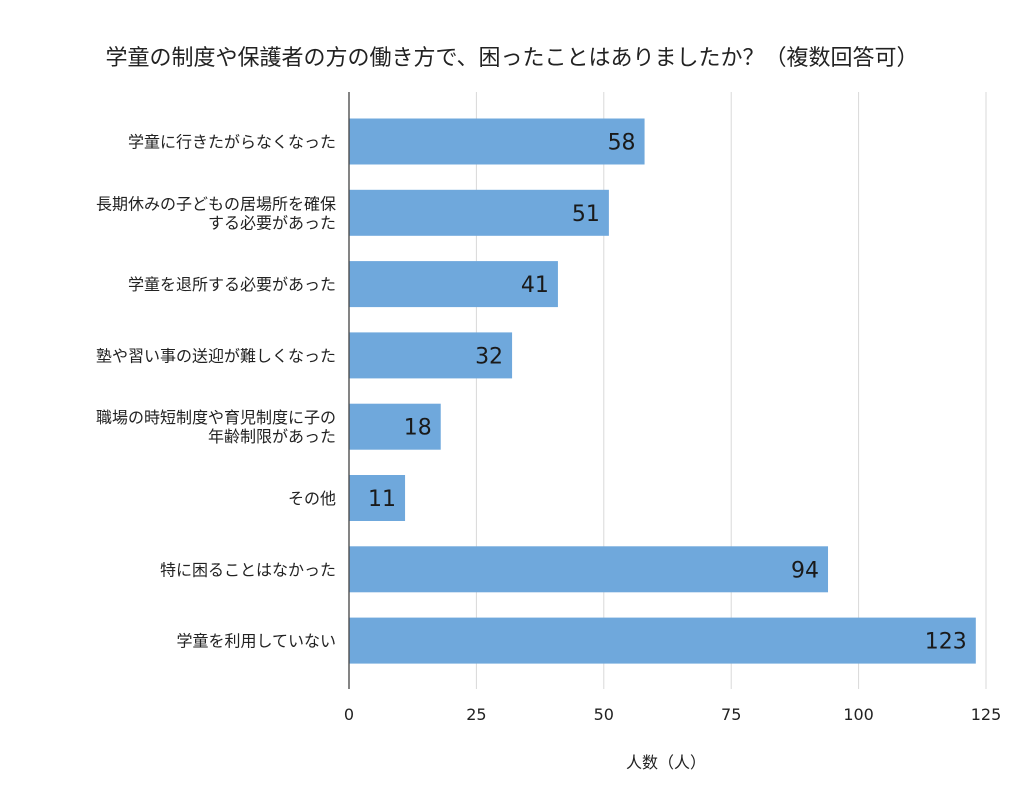  I want to click on category-label: 長期休みの子どもの居場所を確保する必要があった, so click(216, 213).